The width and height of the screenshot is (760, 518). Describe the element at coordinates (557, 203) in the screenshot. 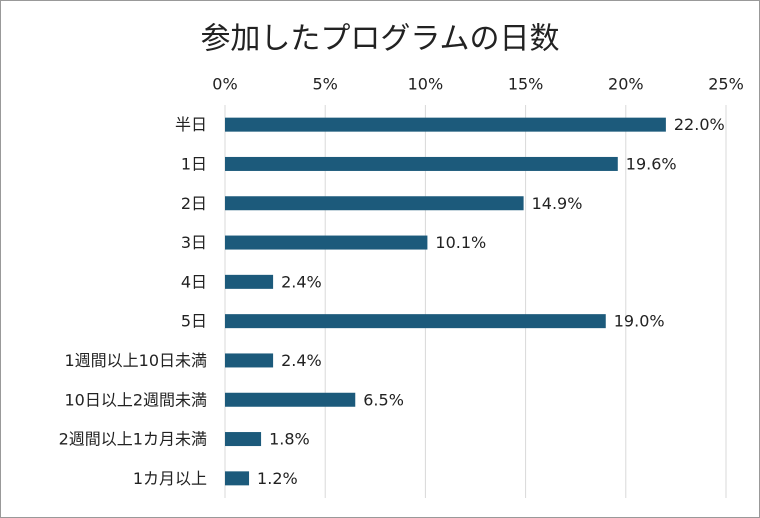

I see `value-label: 14.9%` at that location.